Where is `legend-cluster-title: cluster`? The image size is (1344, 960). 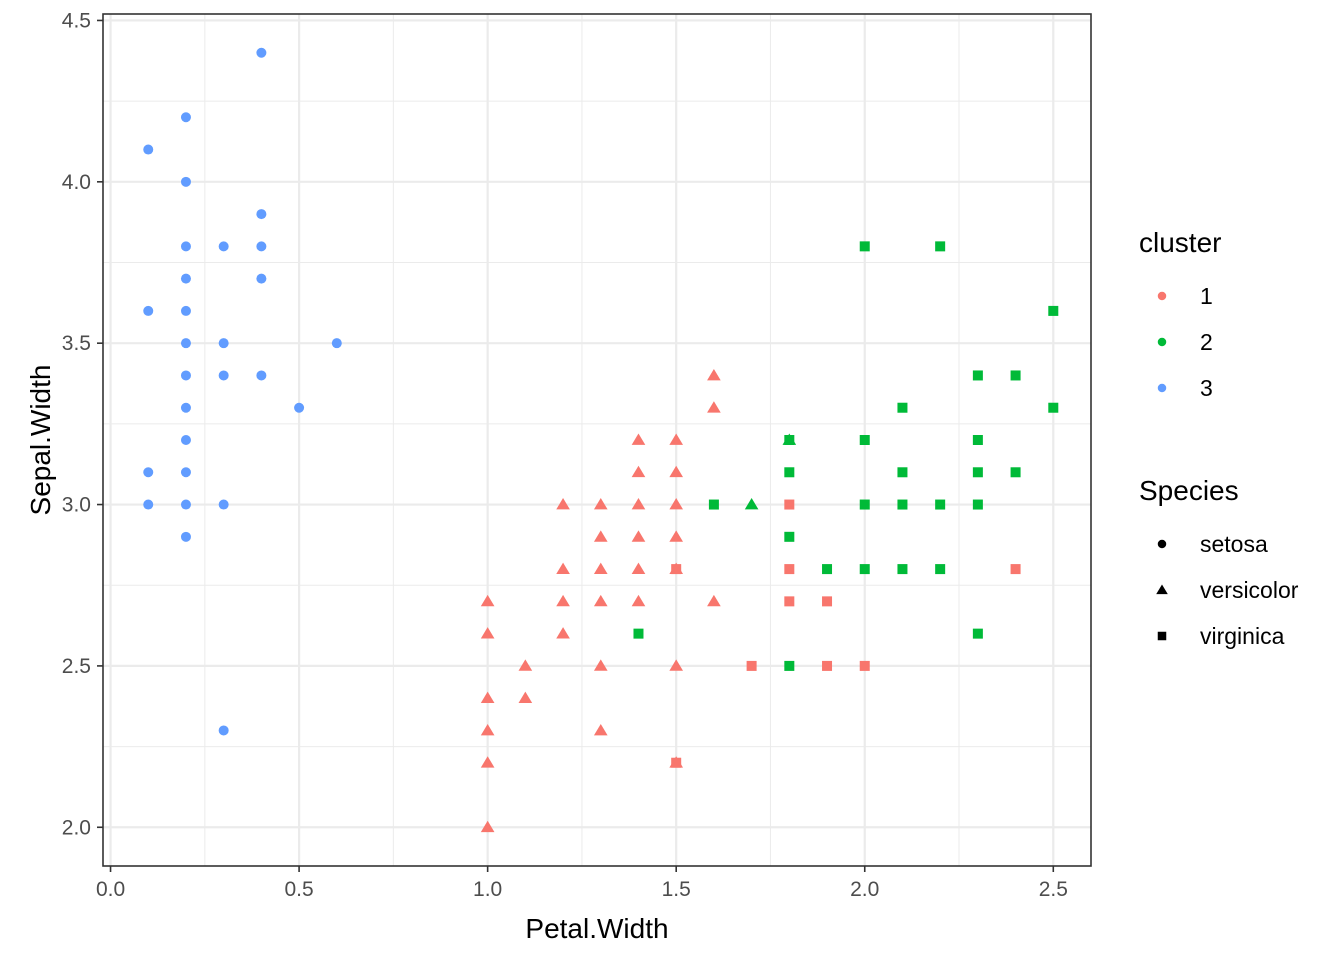 legend-cluster-title: cluster is located at coordinates (1180, 242).